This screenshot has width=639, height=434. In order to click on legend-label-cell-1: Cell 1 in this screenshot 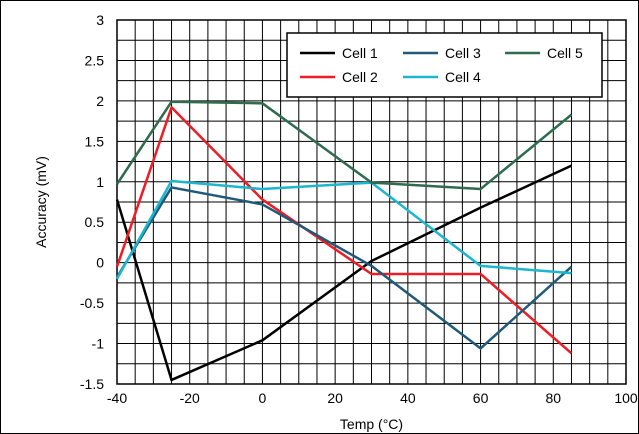, I will do `click(360, 53)`.